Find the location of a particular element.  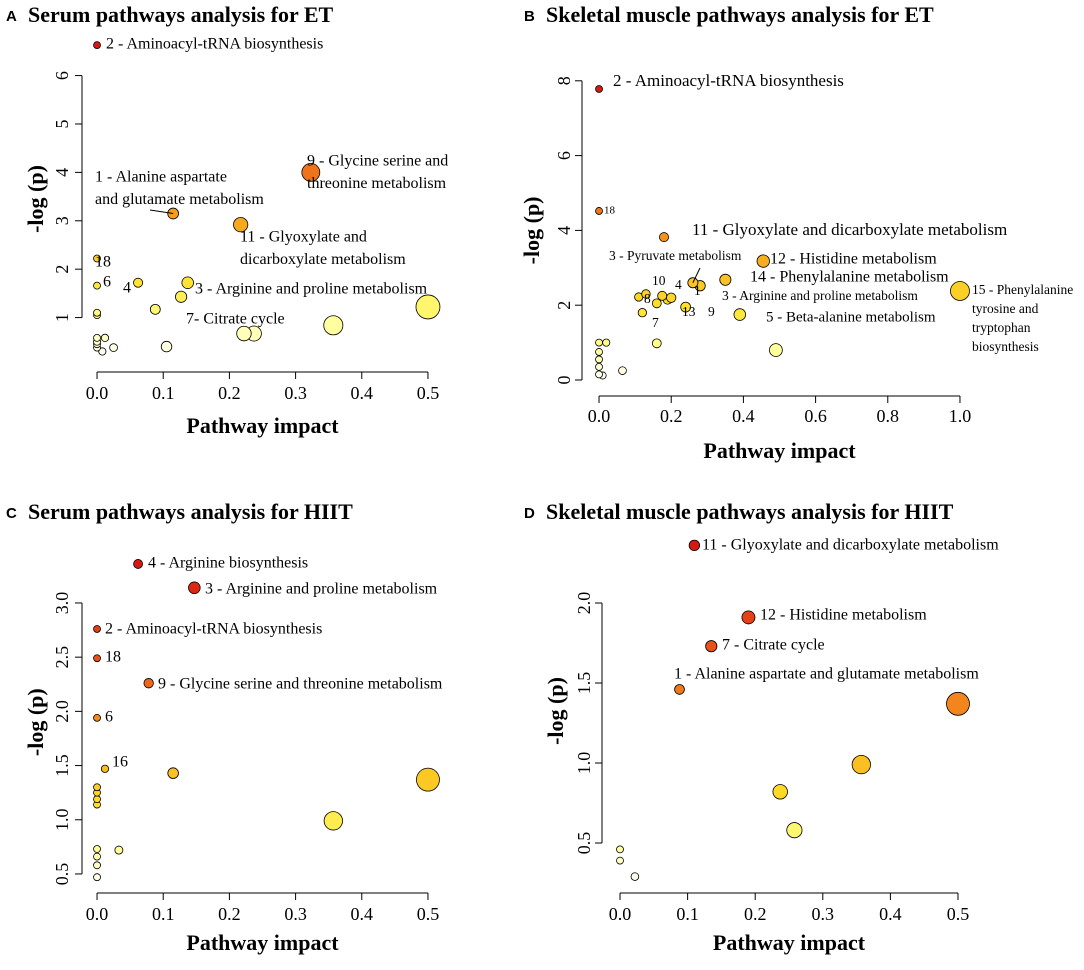

point-label: 9 is located at coordinates (711, 311).